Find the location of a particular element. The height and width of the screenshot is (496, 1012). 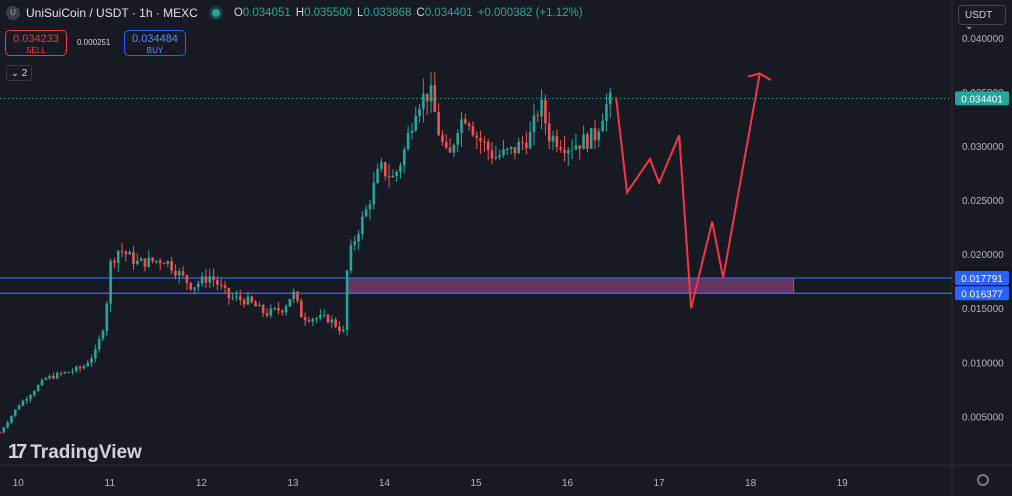

ohlc-key: L is located at coordinates (360, 13).